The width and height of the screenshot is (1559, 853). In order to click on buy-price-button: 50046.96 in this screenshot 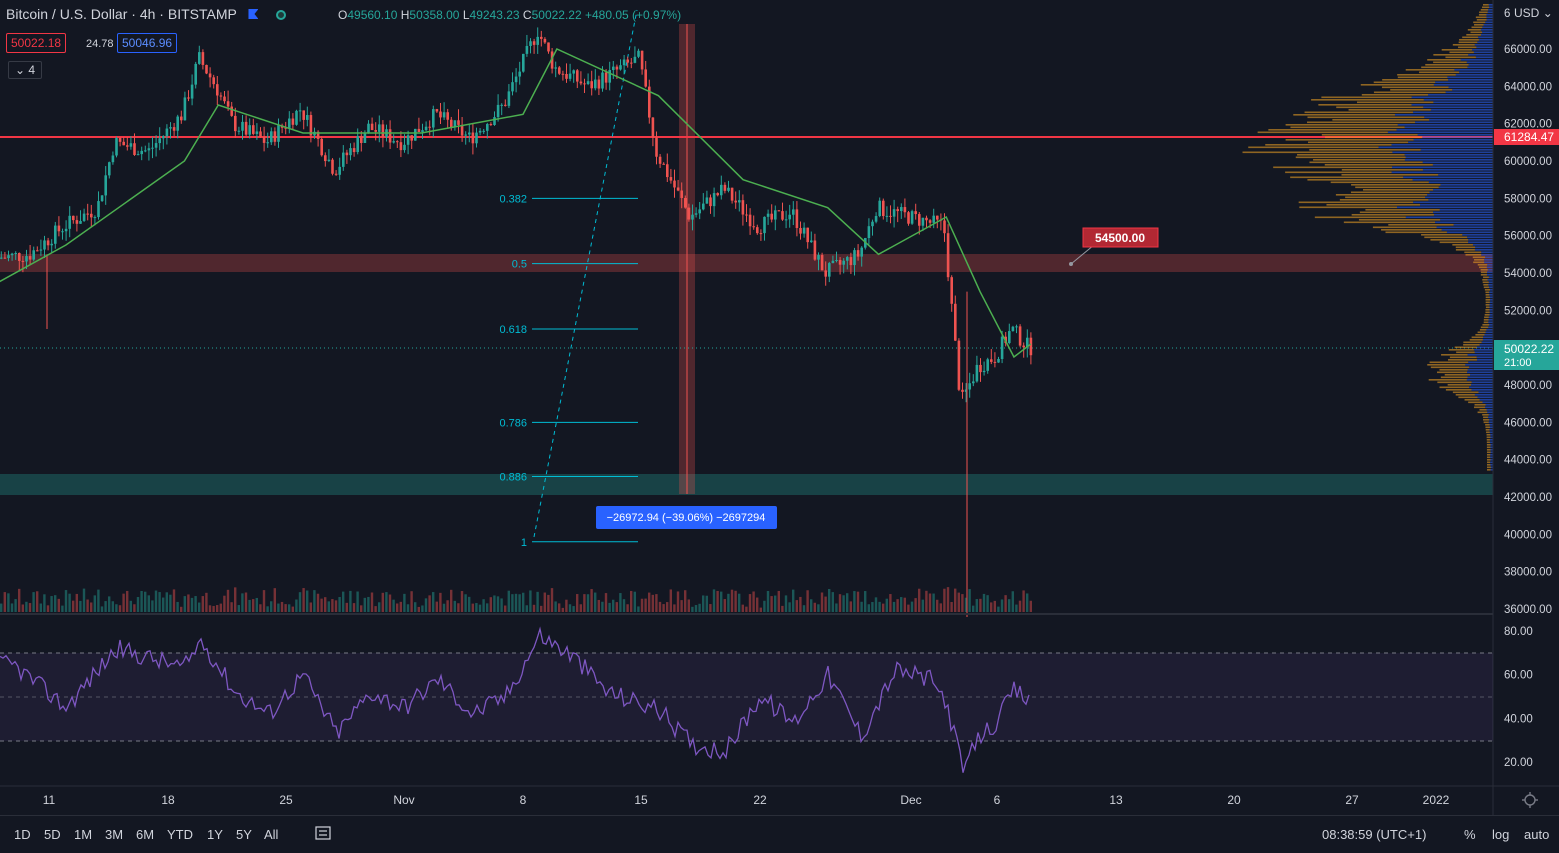, I will do `click(147, 43)`.